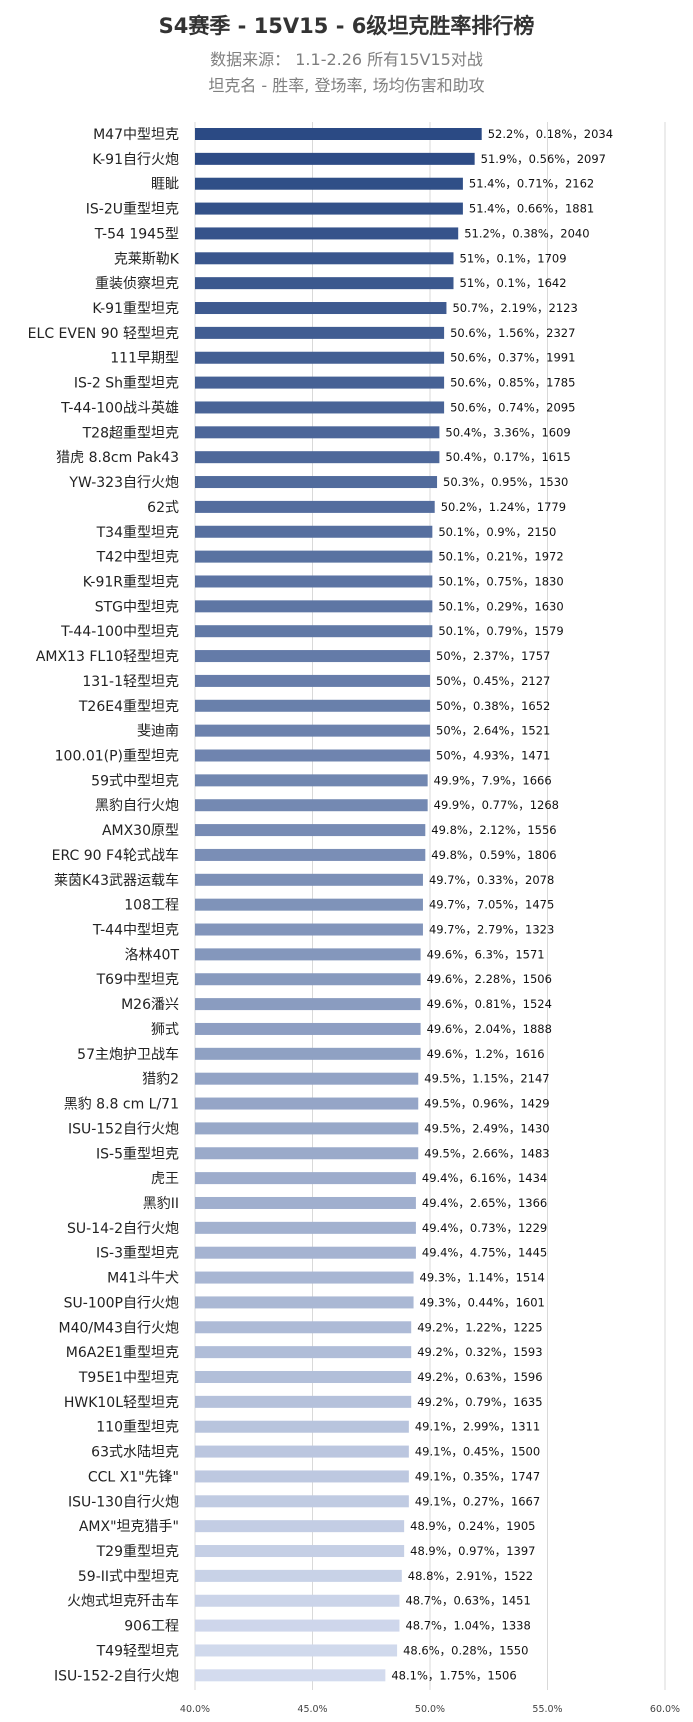 The image size is (693, 1722). What do you see at coordinates (430, 1709) in the screenshot?
I see `x-tick-label: 50.0%` at bounding box center [430, 1709].